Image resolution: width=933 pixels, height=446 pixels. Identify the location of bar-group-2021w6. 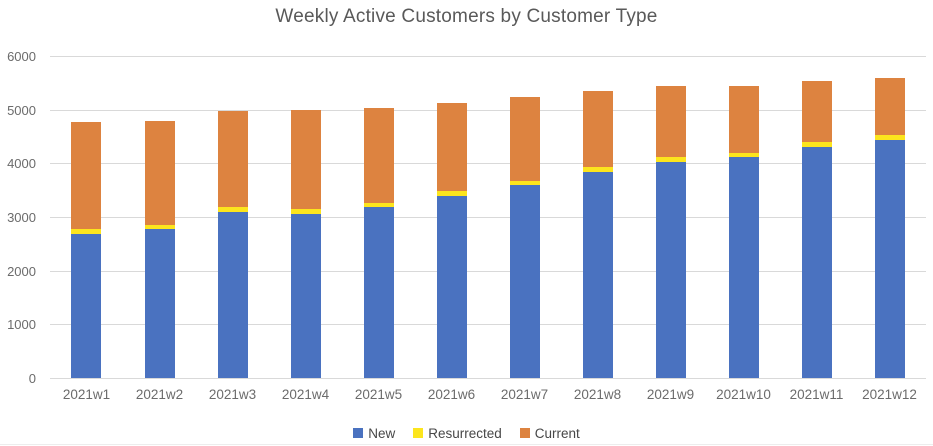
(451, 217).